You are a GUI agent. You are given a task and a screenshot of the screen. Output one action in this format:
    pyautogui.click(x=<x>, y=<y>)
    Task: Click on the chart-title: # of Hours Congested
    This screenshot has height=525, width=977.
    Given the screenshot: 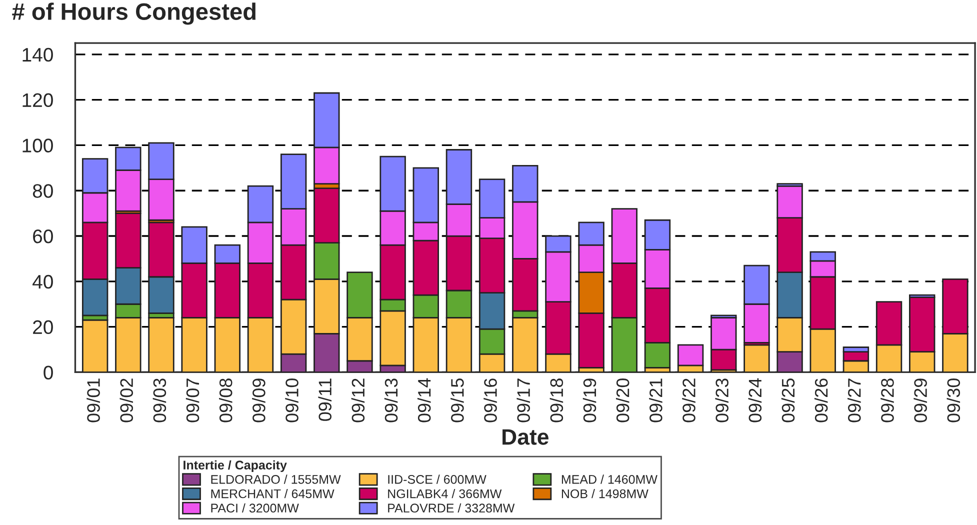 What is the action you would take?
    pyautogui.click(x=134, y=13)
    